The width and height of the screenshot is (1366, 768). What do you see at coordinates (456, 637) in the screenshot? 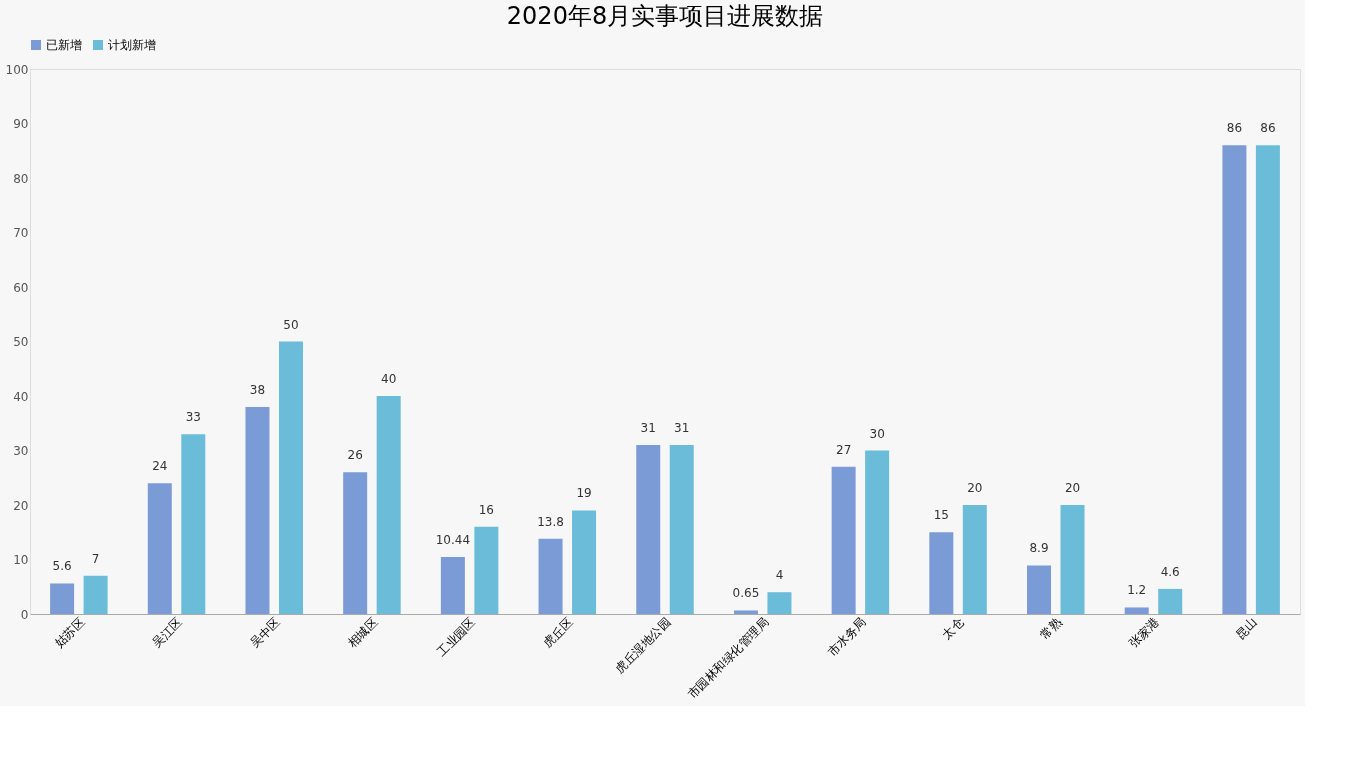
I see `x-tick-label: 工业园区` at bounding box center [456, 637].